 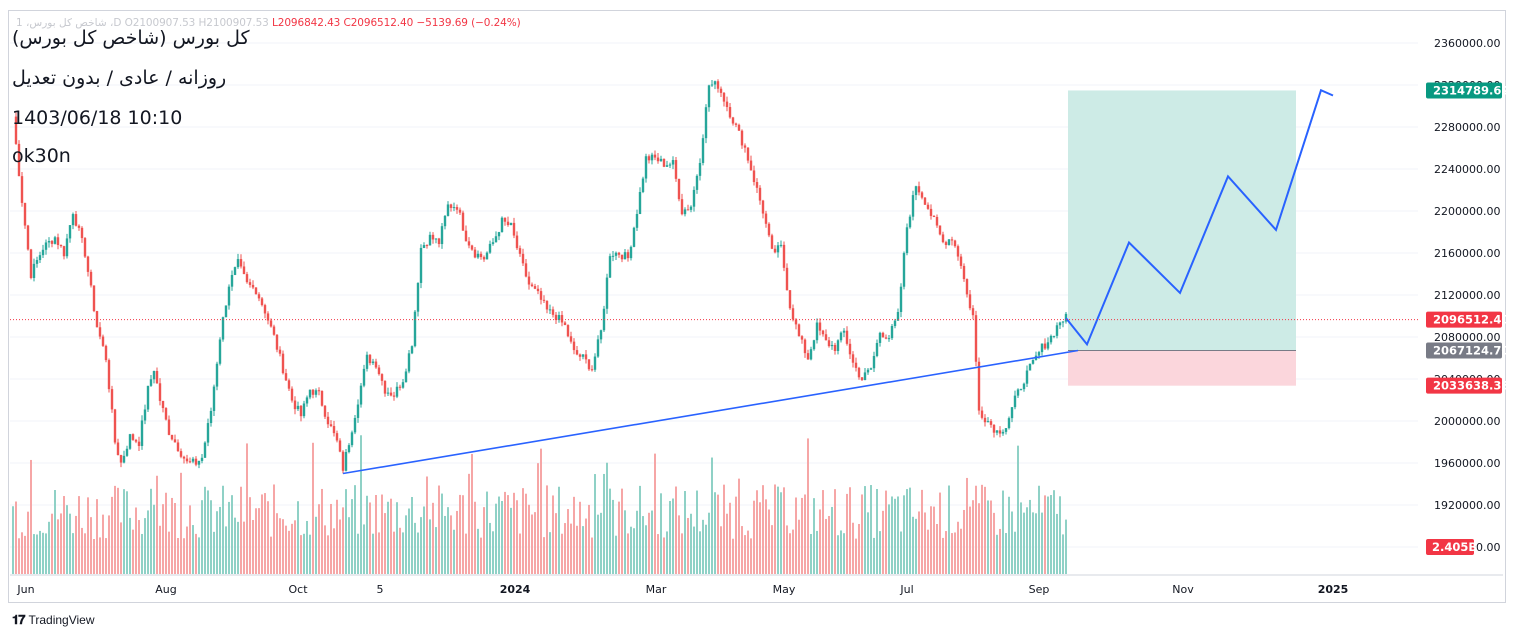 What do you see at coordinates (1467, 505) in the screenshot?
I see `price-tick-label: 1920000.00` at bounding box center [1467, 505].